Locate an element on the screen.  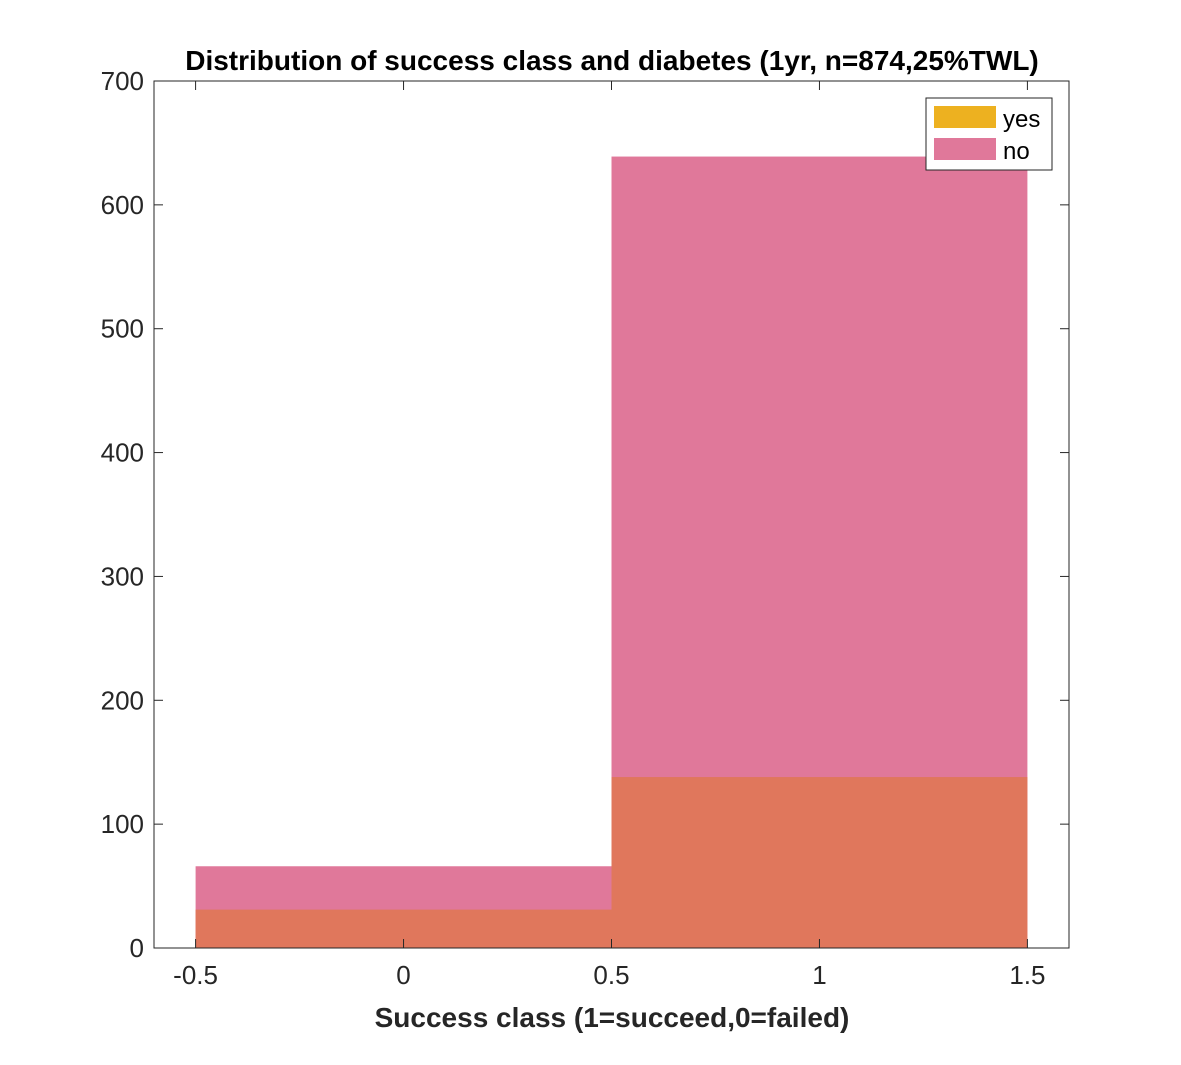
legend-label-yes: yes is located at coordinates (1021, 119).